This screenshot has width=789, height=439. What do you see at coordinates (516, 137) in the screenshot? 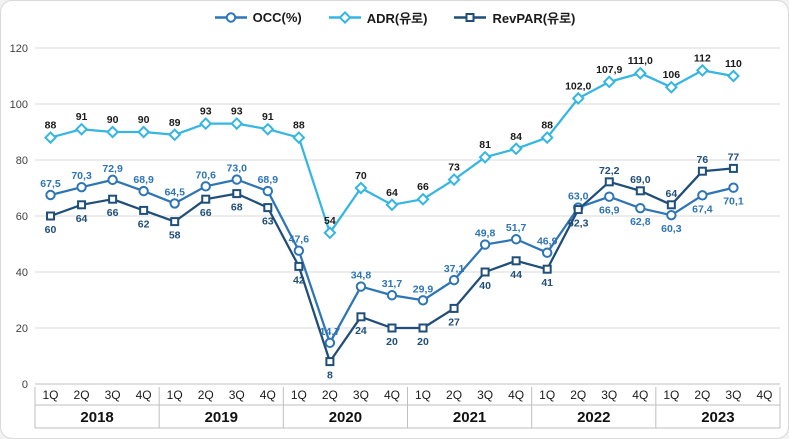
I see `data-label: 84` at bounding box center [516, 137].